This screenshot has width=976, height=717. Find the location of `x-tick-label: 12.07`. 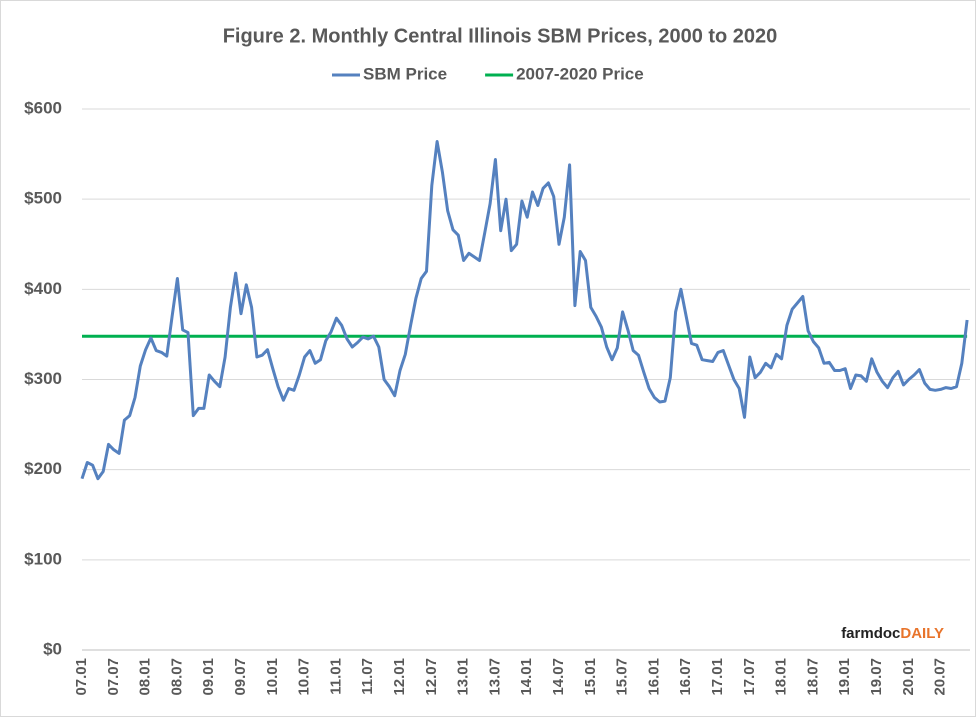

x-tick-label: 12.07 is located at coordinates (431, 677).